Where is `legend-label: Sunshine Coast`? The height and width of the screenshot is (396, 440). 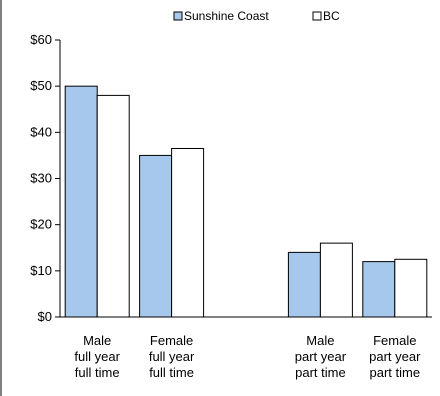
legend-label: Sunshine Coast is located at coordinates (226, 16).